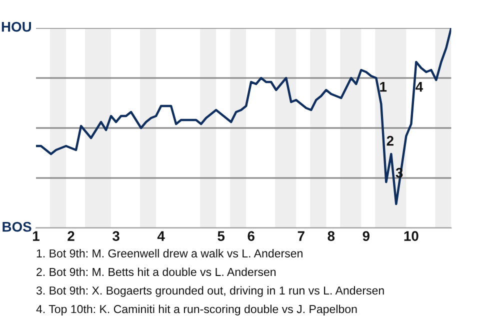 This screenshot has width=480, height=320. I want to click on x-tick-label: 7, so click(301, 236).